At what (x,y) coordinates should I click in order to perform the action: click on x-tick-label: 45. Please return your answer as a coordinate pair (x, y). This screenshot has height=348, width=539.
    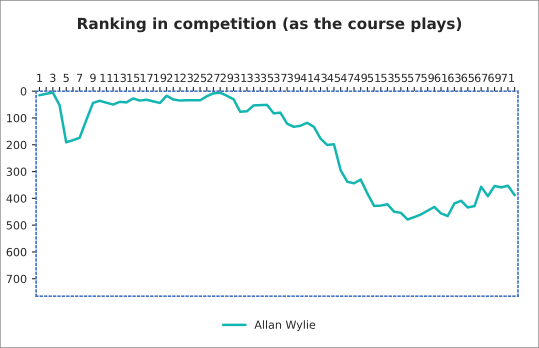
    Looking at the image, I should click on (333, 78).